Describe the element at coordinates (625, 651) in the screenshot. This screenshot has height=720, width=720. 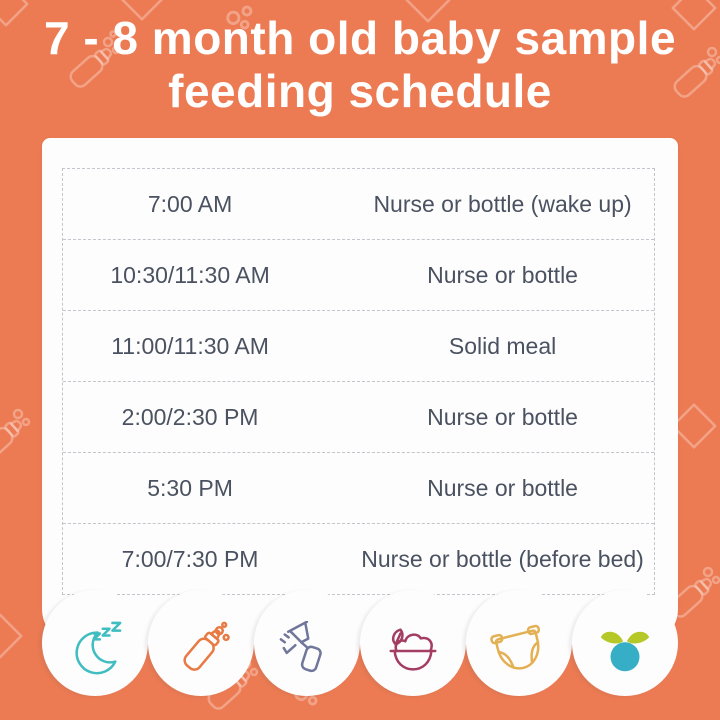
I see `berry-icon` at that location.